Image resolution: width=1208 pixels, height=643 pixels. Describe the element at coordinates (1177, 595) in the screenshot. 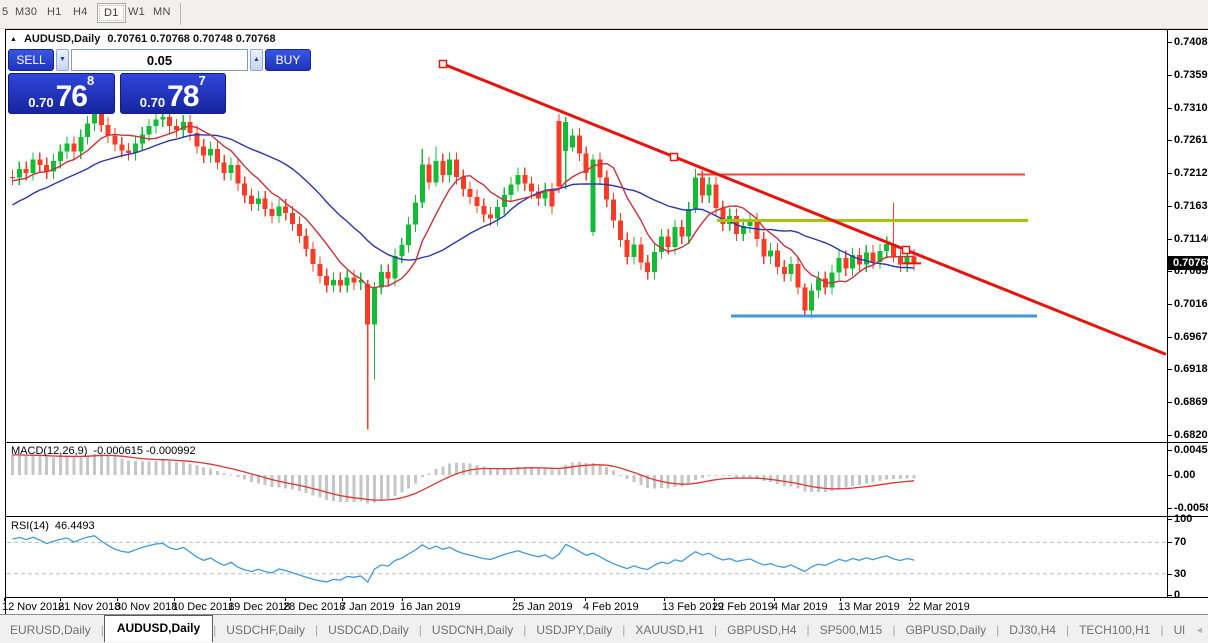

I see `rsi-tick-label: 0` at that location.